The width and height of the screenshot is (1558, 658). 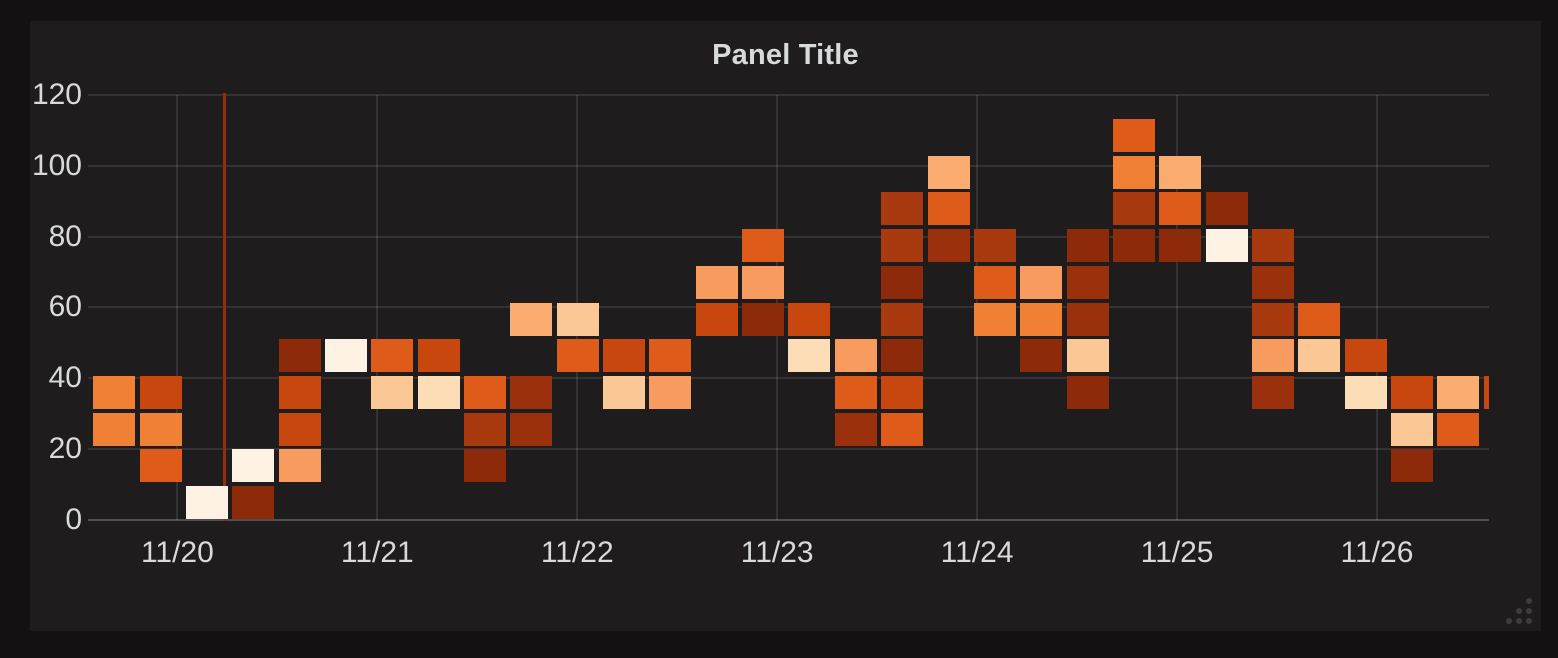 What do you see at coordinates (777, 552) in the screenshot?
I see `x-tick-label: 11/23` at bounding box center [777, 552].